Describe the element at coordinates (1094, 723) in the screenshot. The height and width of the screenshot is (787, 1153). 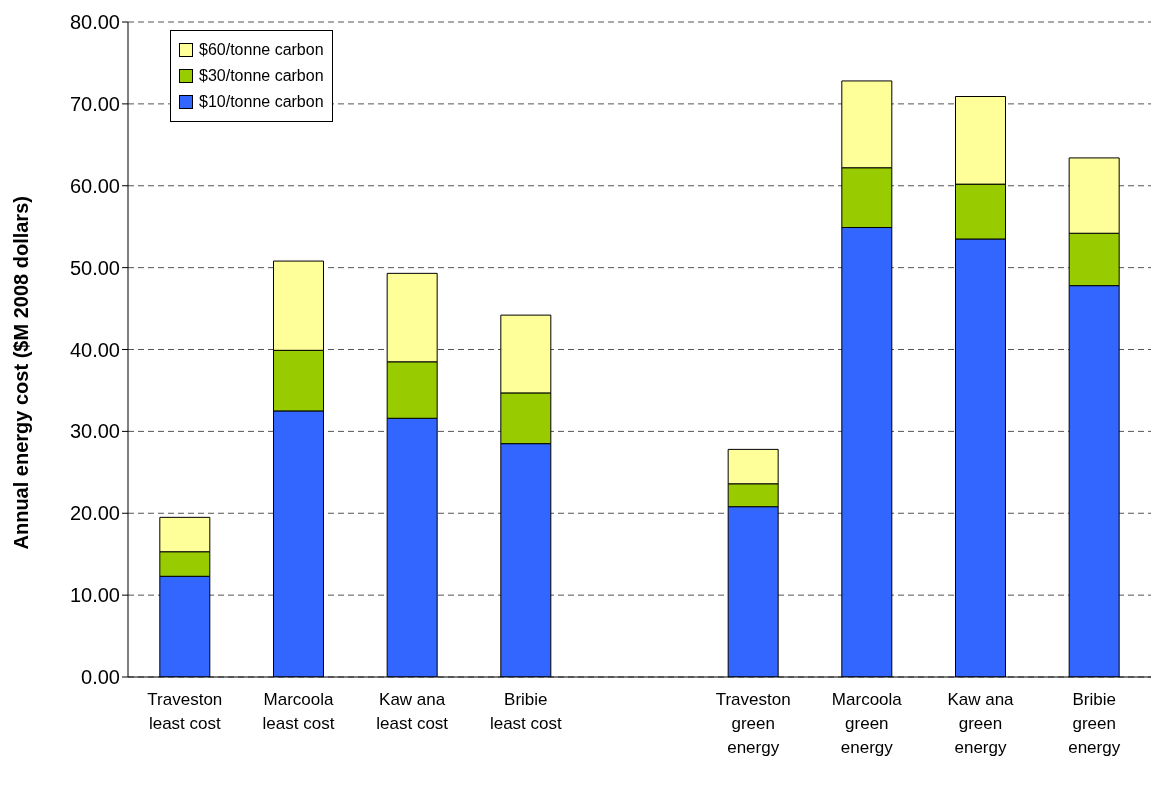
I see `x-tick-label: Bribie green energy` at that location.